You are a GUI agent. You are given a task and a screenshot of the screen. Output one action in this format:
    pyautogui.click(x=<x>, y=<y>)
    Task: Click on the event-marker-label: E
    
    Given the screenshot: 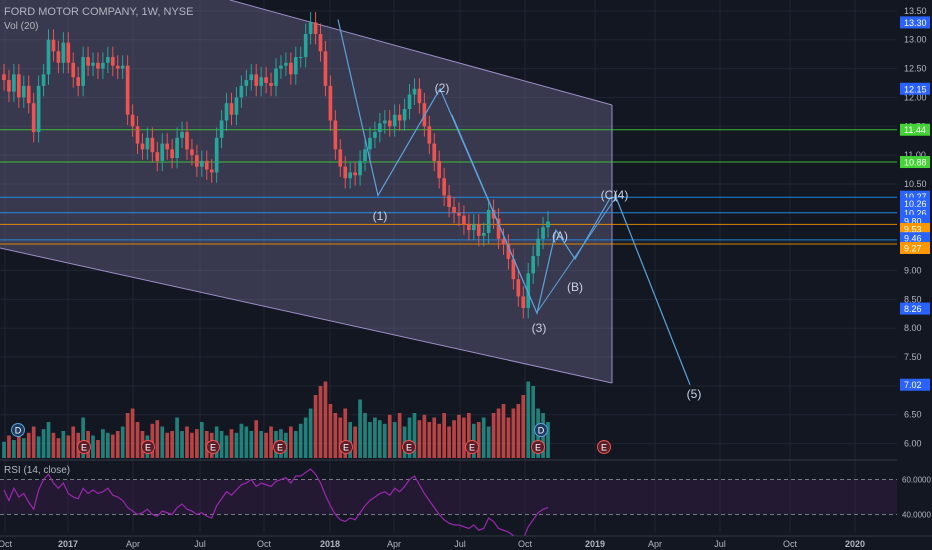 What is the action you would take?
    pyautogui.click(x=84, y=448)
    